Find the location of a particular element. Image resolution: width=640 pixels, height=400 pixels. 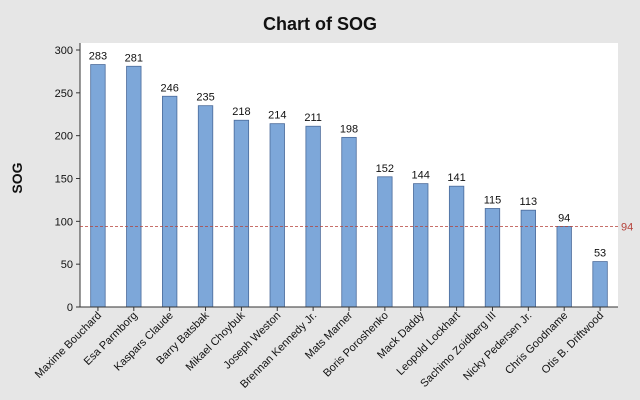

bar-value-label: 218 is located at coordinates (241, 112).